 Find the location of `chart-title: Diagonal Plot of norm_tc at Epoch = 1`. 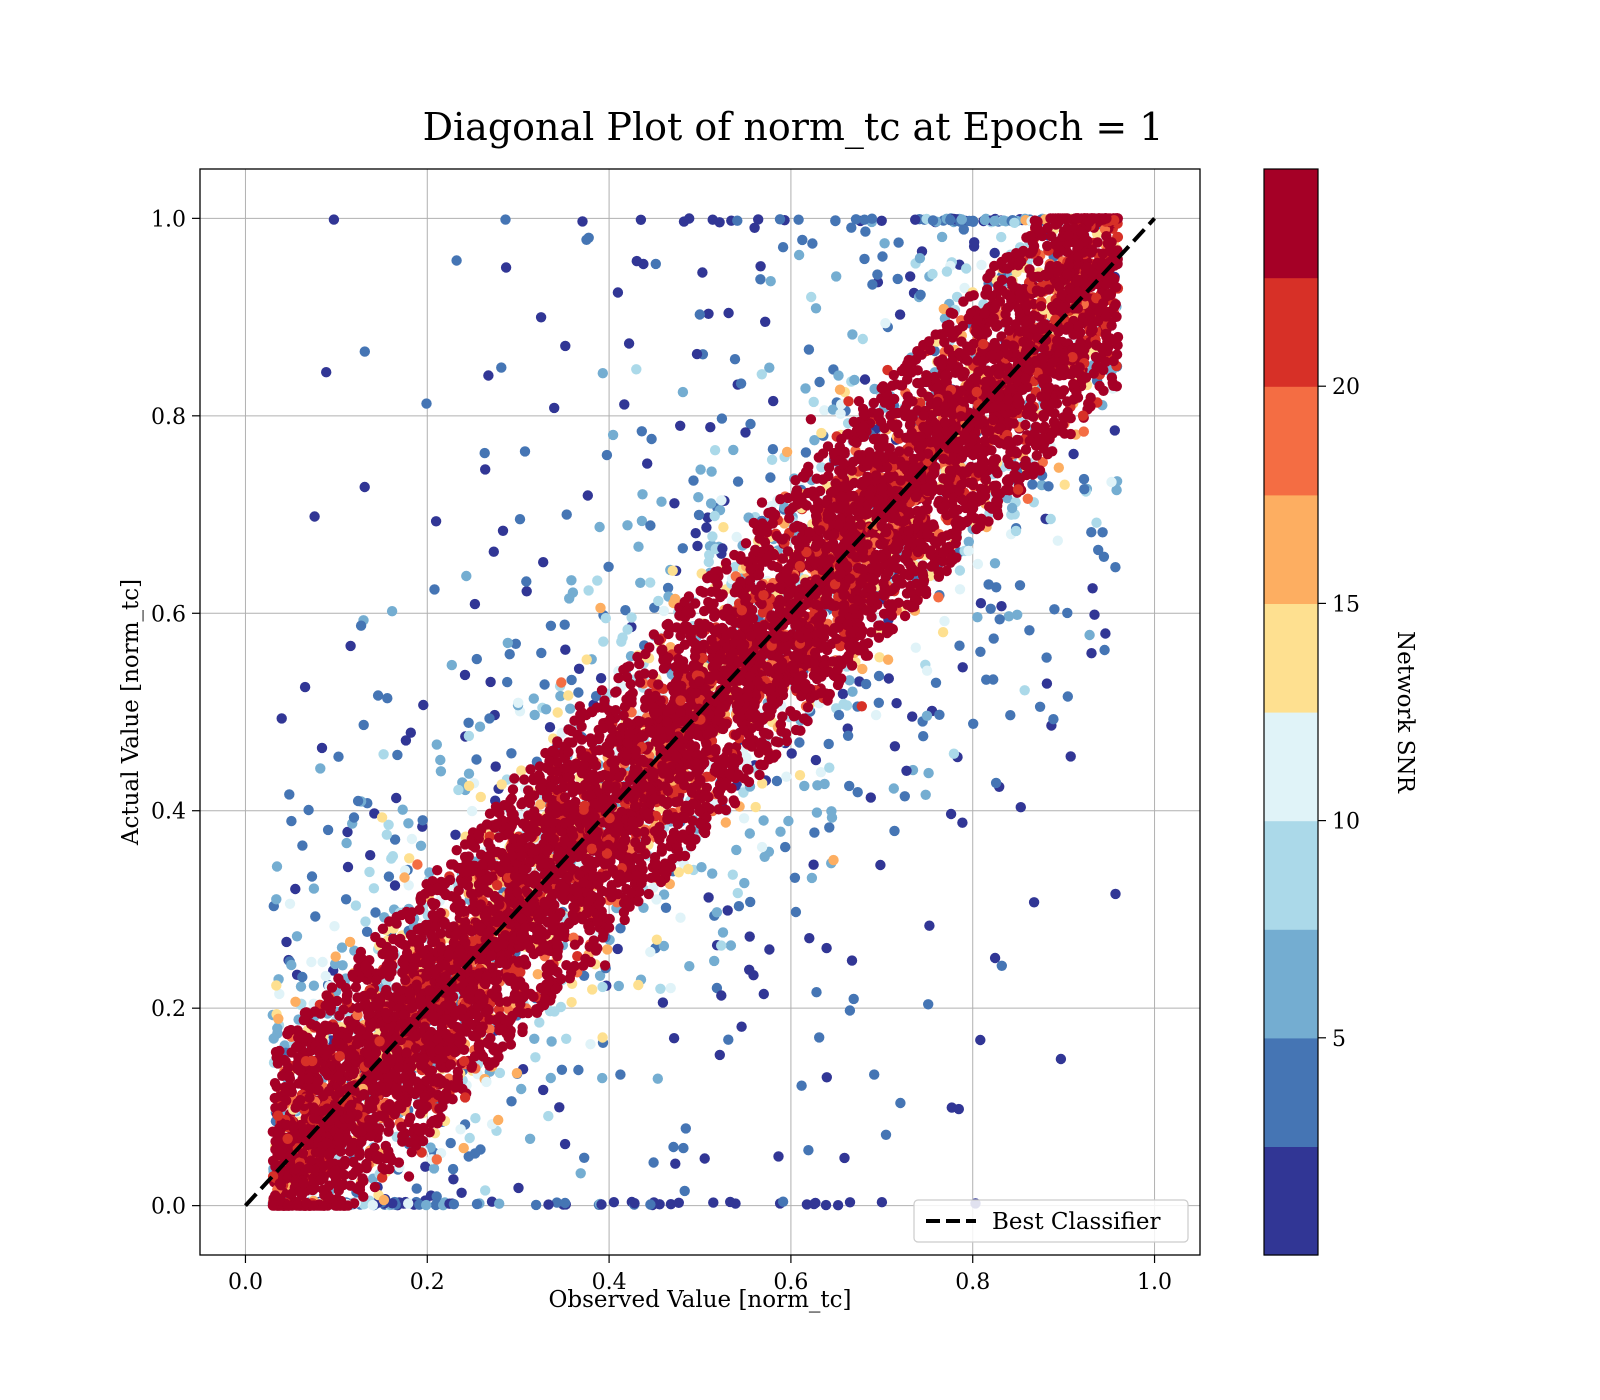

chart-title: Diagonal Plot of norm_tc at Epoch = 1 is located at coordinates (793, 127).